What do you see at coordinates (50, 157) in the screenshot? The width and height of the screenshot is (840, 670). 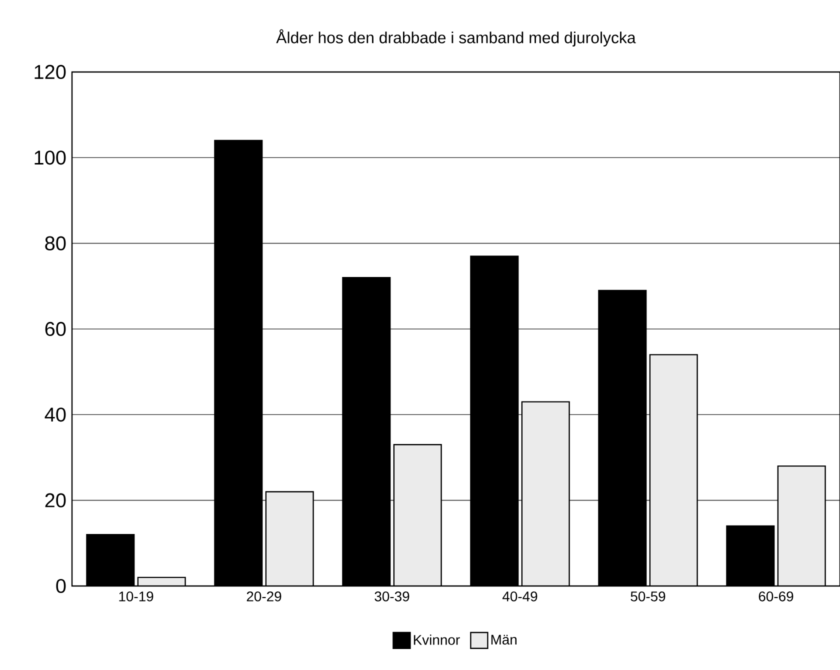 I see `y-tick-label: 100` at bounding box center [50, 157].